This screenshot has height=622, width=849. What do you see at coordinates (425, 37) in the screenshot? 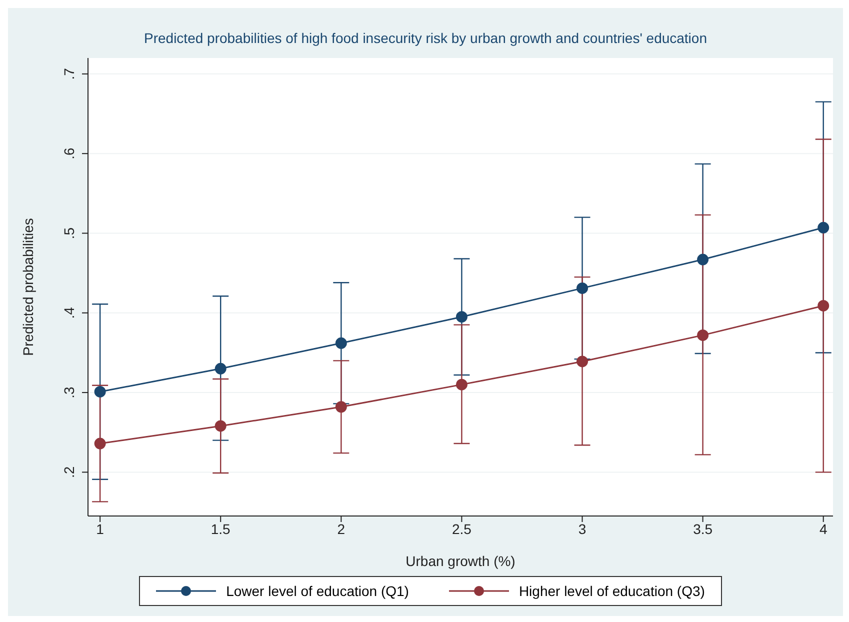
I see `chart-title: Predicted probabilities of high food insecurity risk by urban growth and countries' education` at bounding box center [425, 37].